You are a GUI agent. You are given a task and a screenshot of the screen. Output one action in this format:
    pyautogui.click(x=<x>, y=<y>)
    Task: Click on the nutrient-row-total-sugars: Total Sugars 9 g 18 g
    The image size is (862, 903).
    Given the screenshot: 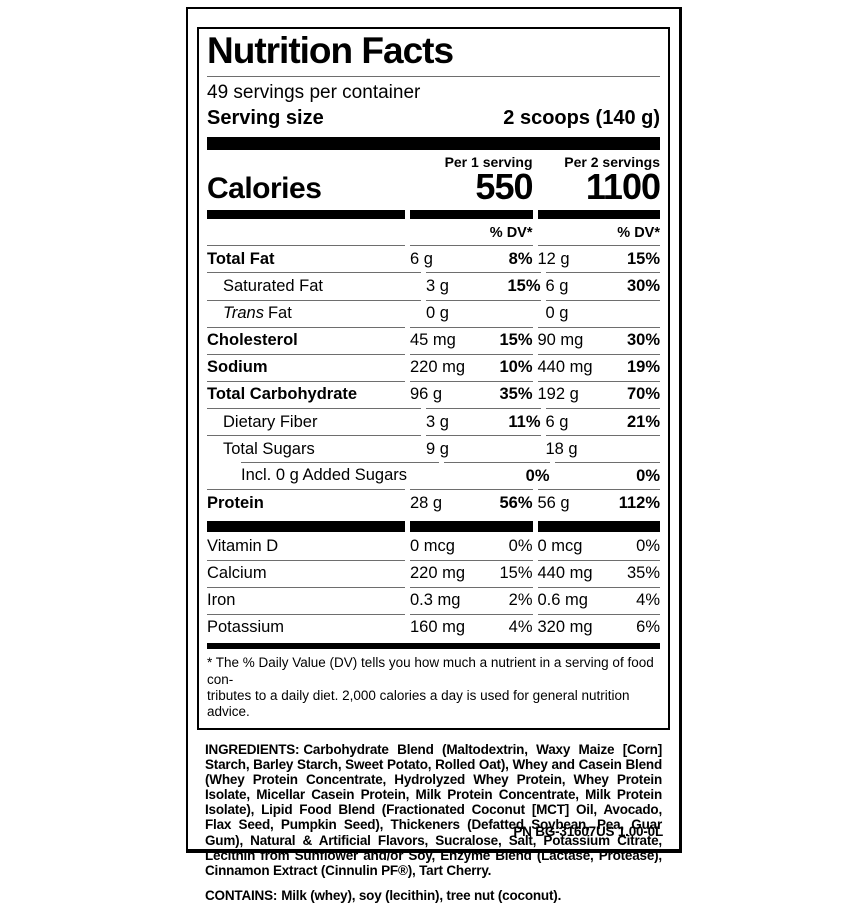 What is the action you would take?
    pyautogui.click(x=433, y=448)
    